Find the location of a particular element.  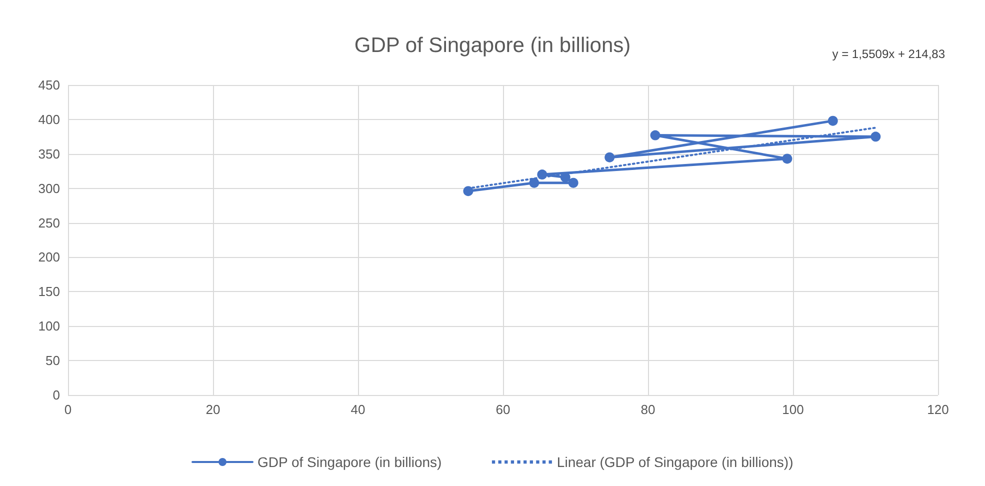

y-tick-label: 150 is located at coordinates (49, 292).